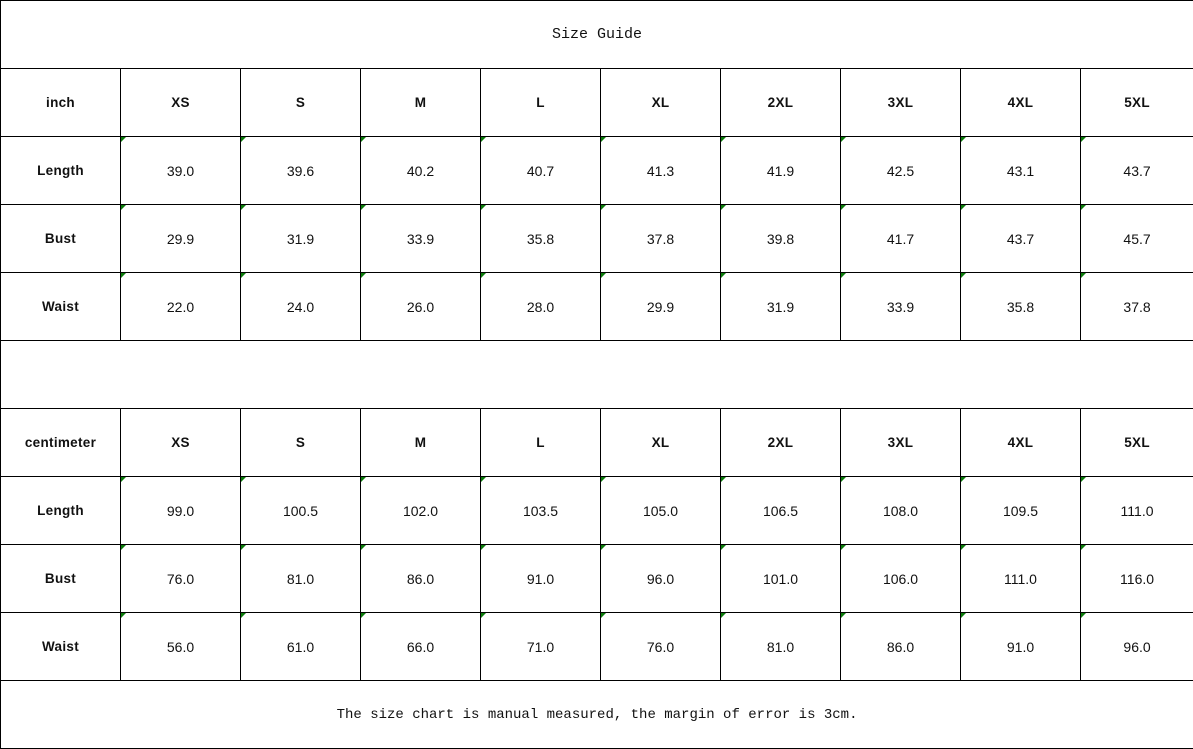  I want to click on measurement-value: 61.0, so click(300, 646).